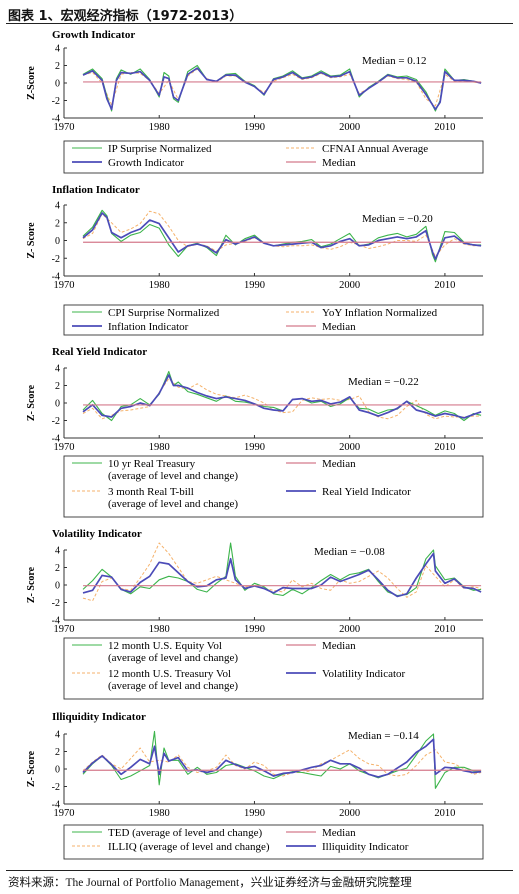 The width and height of the screenshot is (519, 894). I want to click on chart-title: Illiquidity Indicator, so click(99, 717).